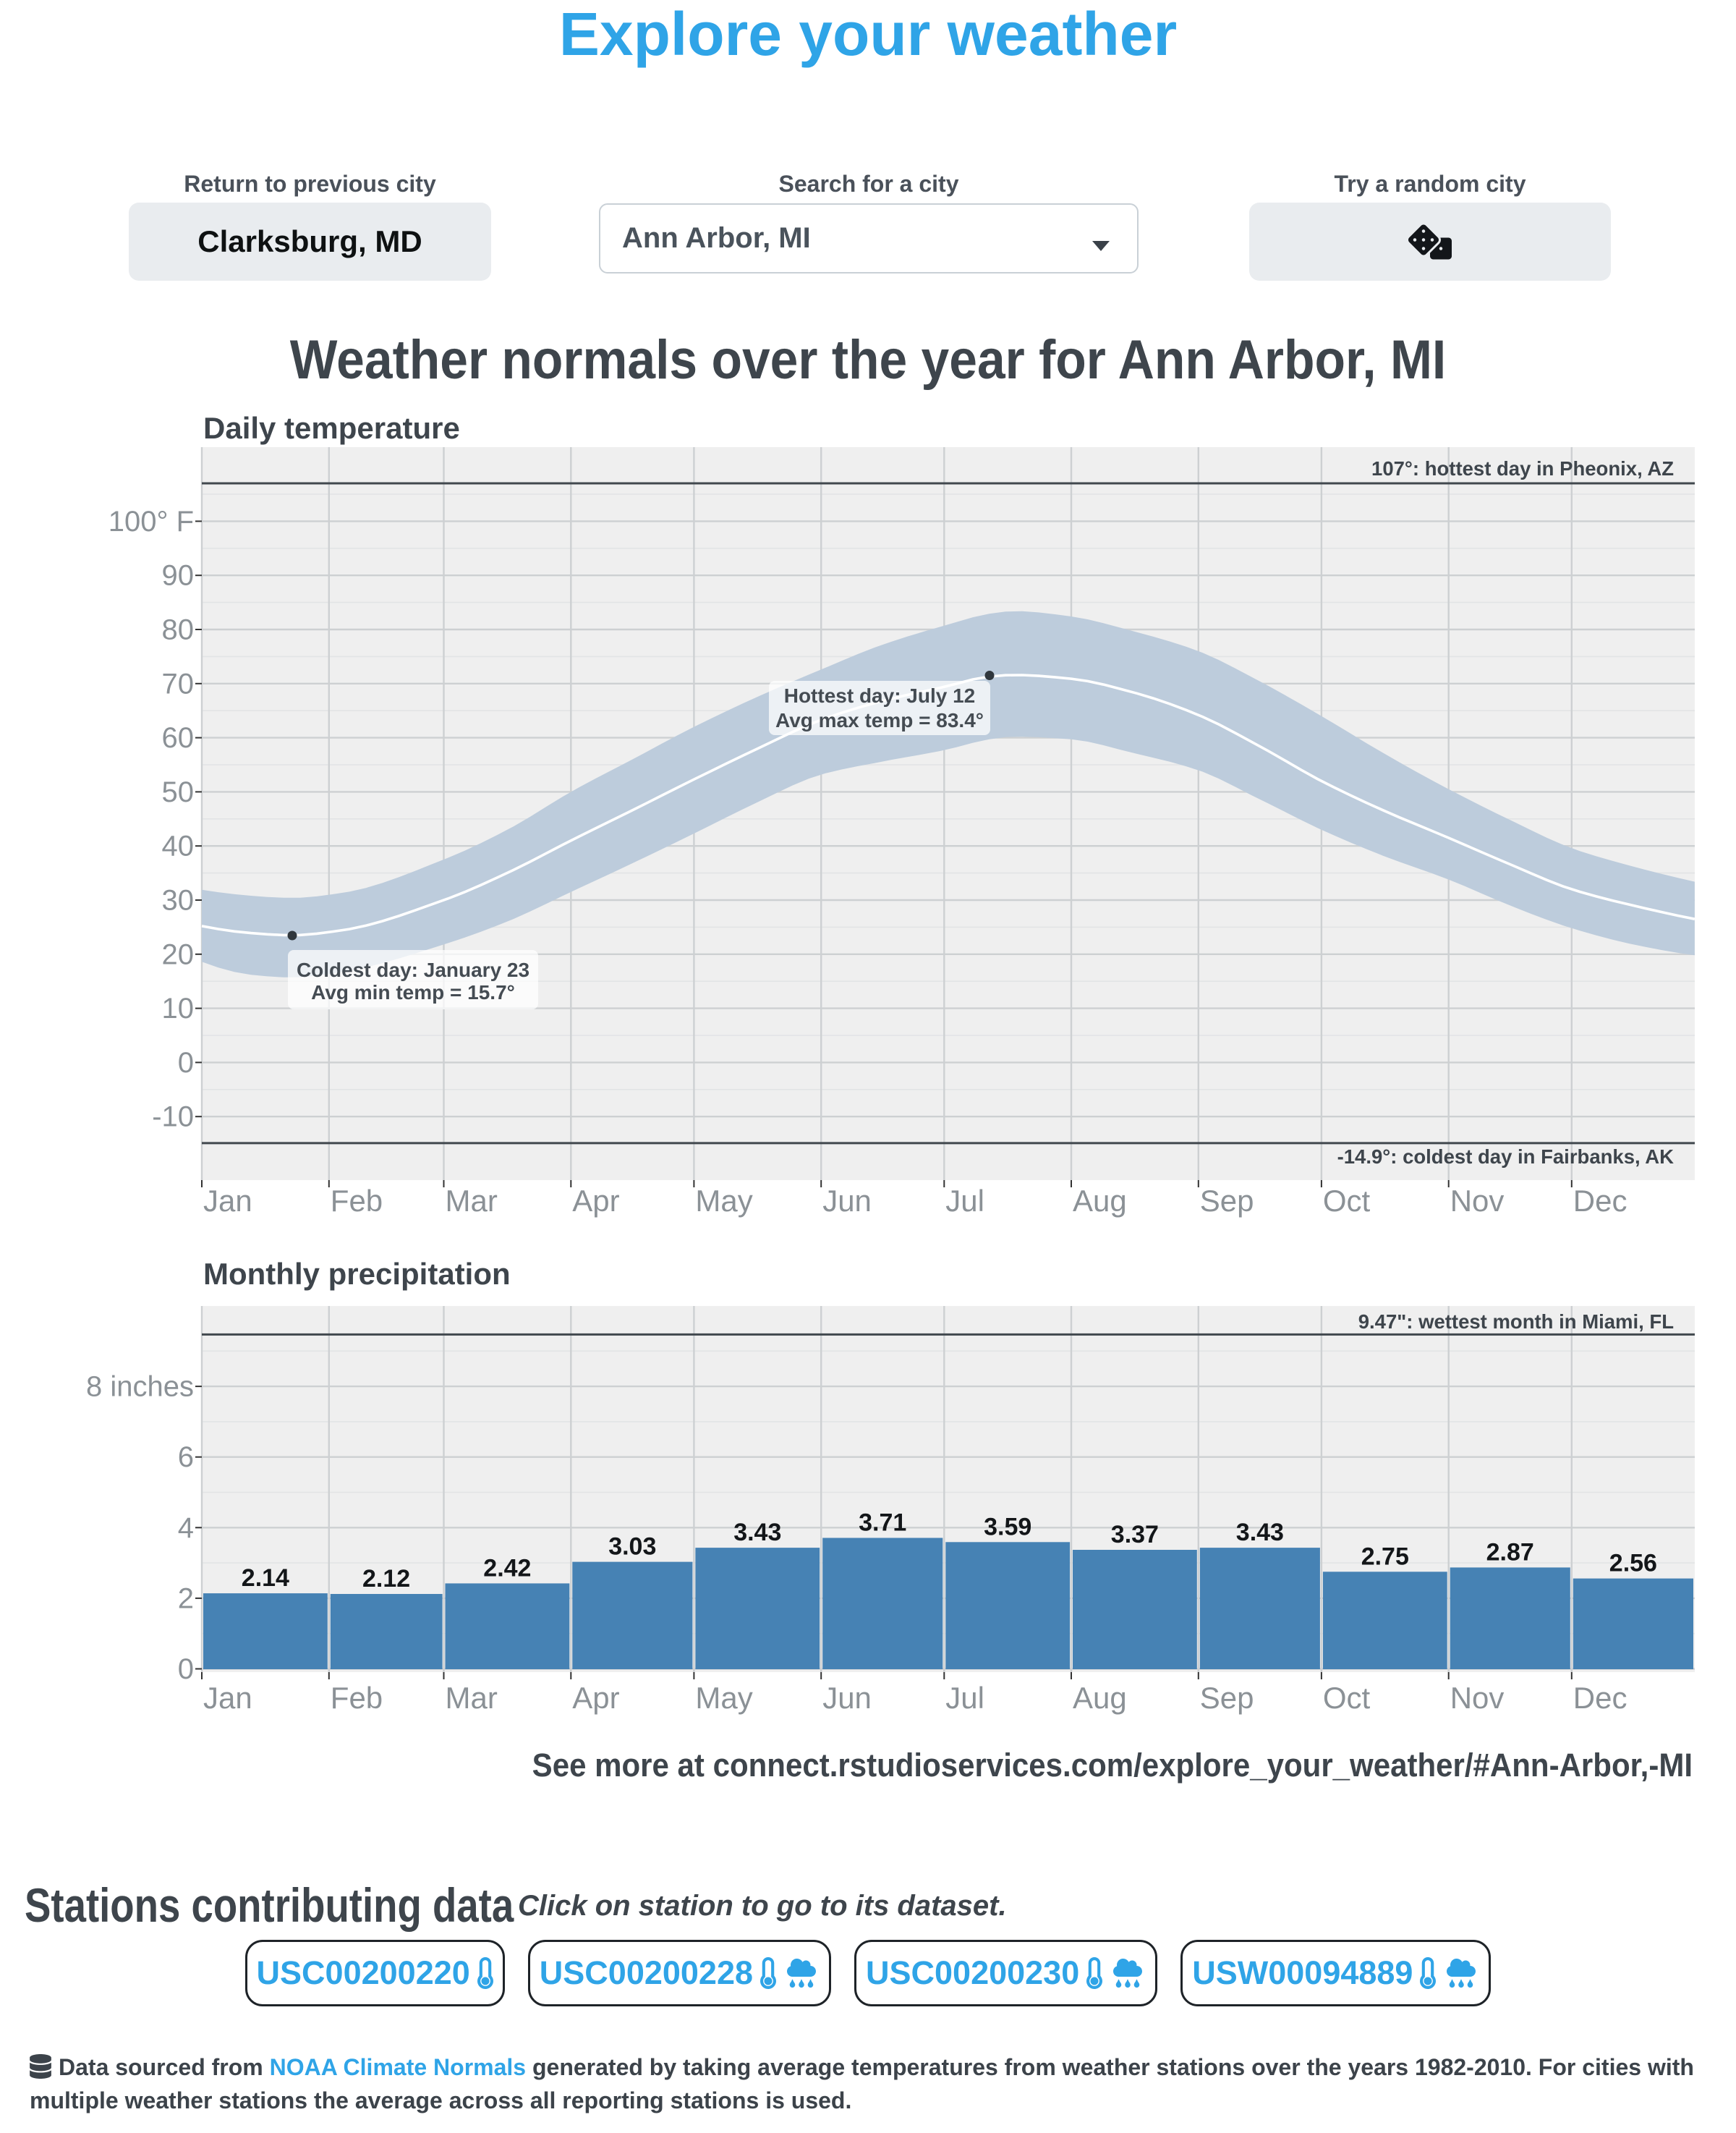  Describe the element at coordinates (179, 954) in the screenshot. I see `svg-text: 20` at that location.